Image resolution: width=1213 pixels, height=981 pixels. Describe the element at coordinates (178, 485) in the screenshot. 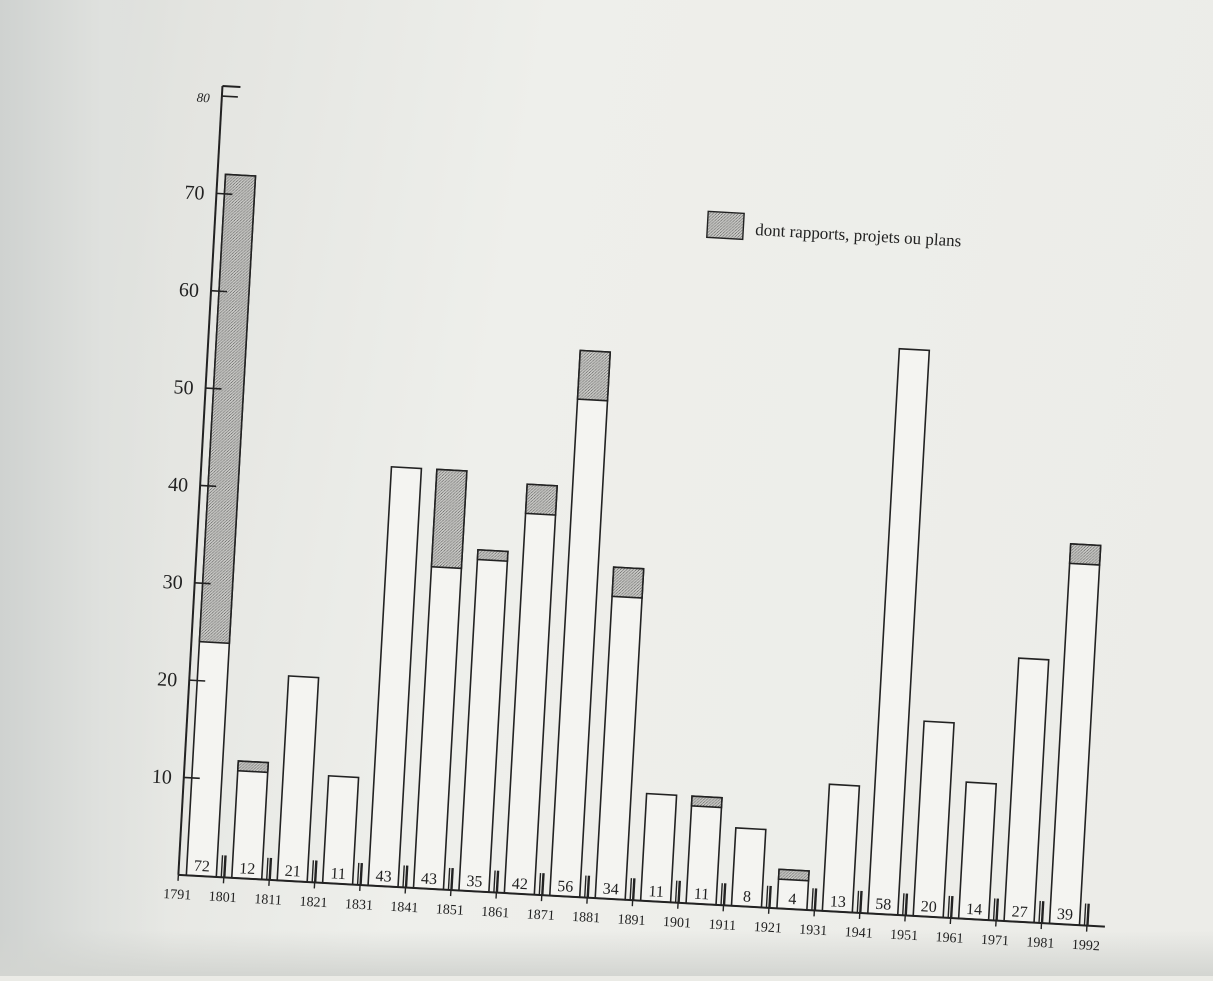

I see `y-tick-label: 40` at that location.